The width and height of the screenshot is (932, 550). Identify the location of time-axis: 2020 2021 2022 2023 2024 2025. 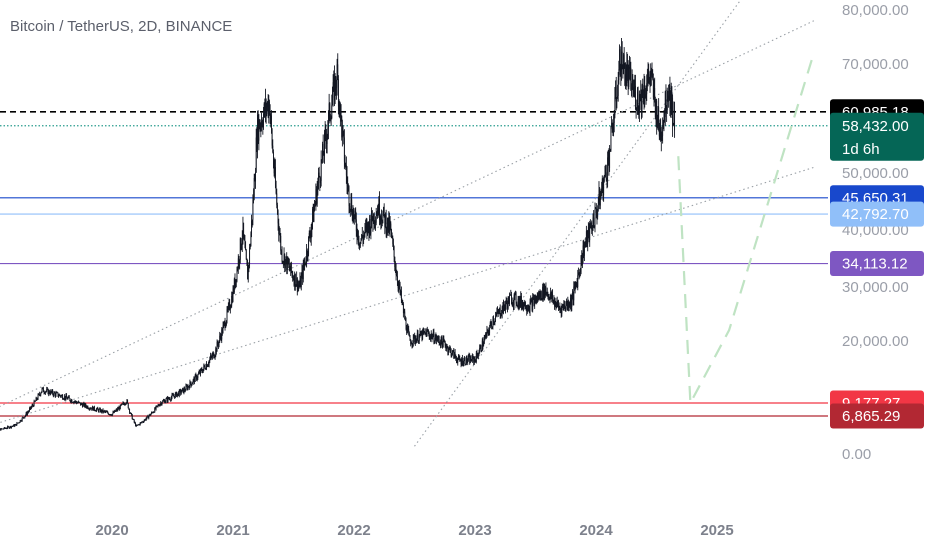
(414, 530).